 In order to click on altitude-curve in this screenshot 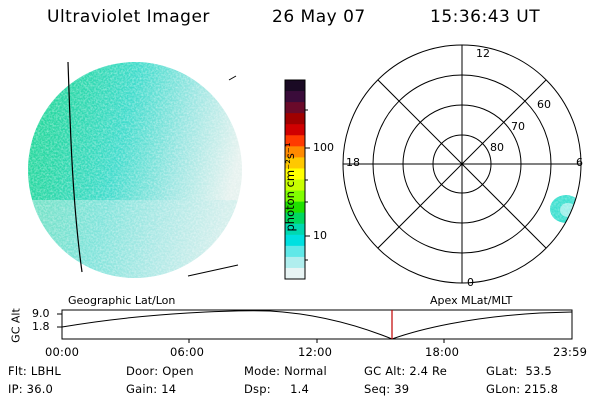, I will do `click(317, 325)`.